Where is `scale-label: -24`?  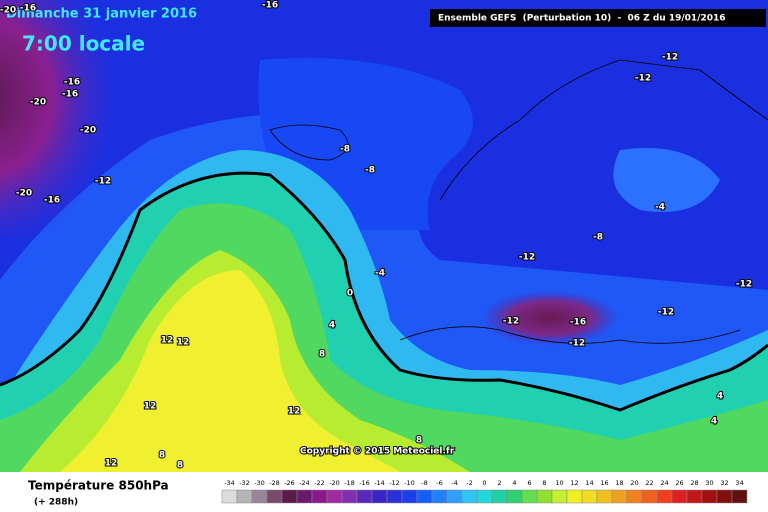
scale-label: -24 is located at coordinates (304, 483).